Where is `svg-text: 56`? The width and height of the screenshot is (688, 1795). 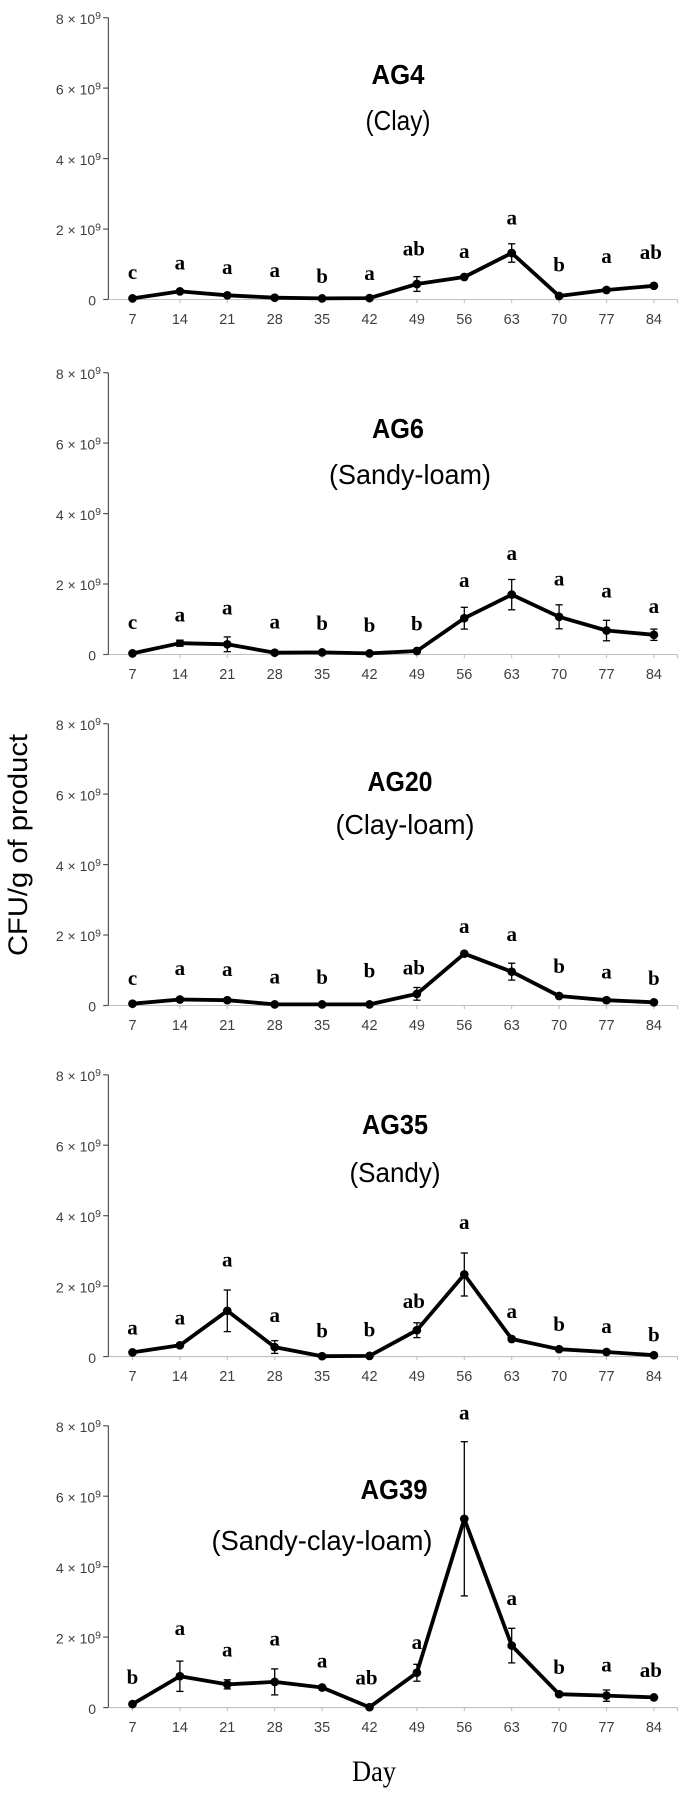
svg-text: 56 is located at coordinates (464, 320).